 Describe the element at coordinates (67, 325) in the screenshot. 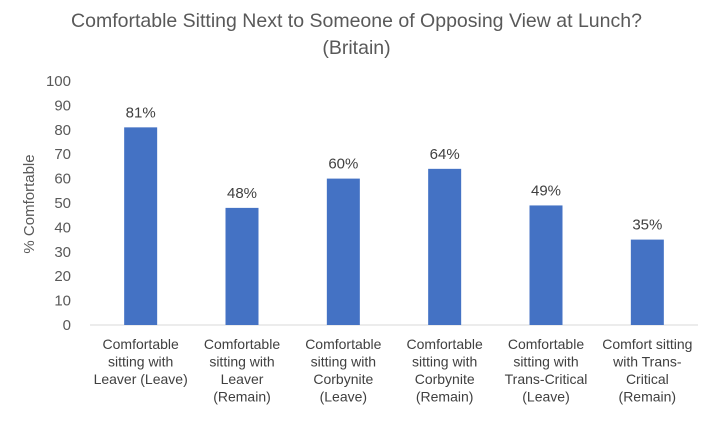

I see `y-tick-label: 0` at that location.